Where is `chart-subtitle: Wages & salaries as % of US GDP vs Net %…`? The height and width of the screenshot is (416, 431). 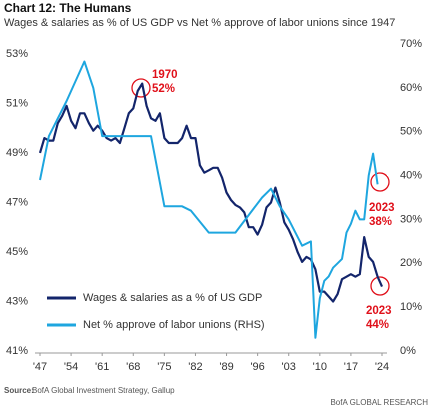
chart-subtitle: Wages & salaries as % of US GDP vs Net %… is located at coordinates (199, 23).